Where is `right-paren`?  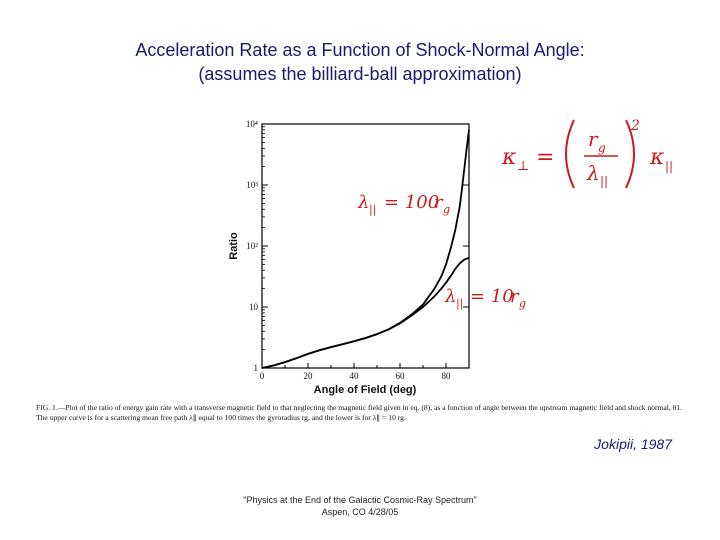
right-paren is located at coordinates (630, 154).